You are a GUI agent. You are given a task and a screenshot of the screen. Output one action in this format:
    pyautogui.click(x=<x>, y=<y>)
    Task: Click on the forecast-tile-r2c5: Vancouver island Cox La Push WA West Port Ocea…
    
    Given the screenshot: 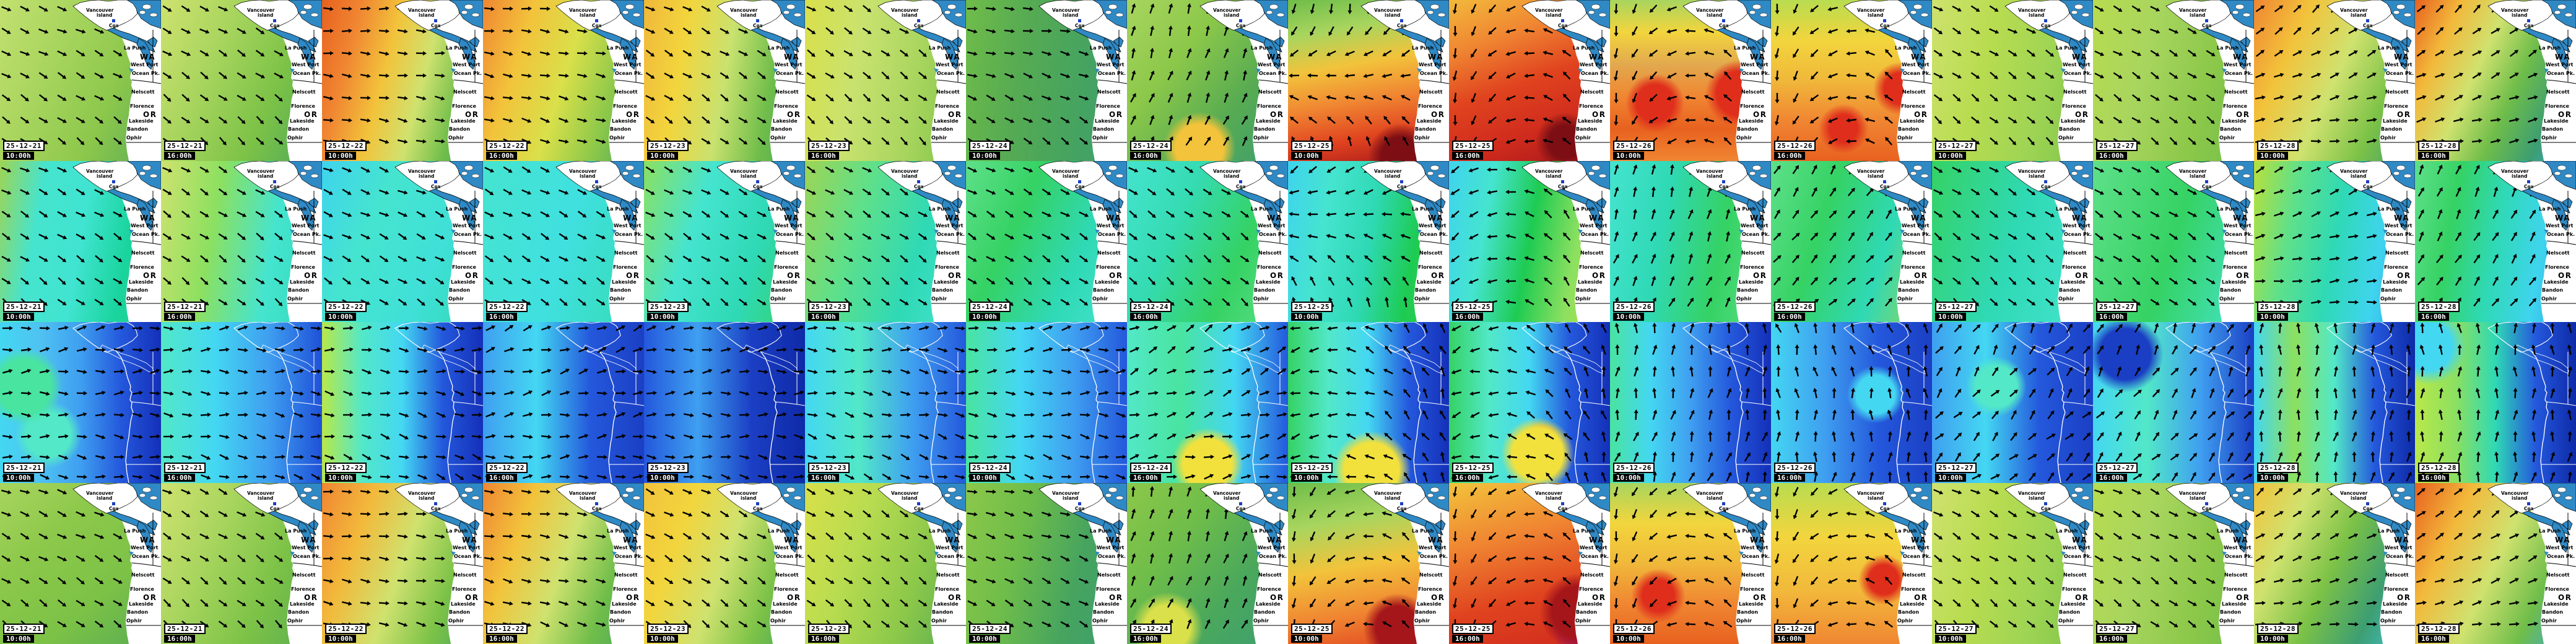 What is the action you would take?
    pyautogui.click(x=724, y=241)
    